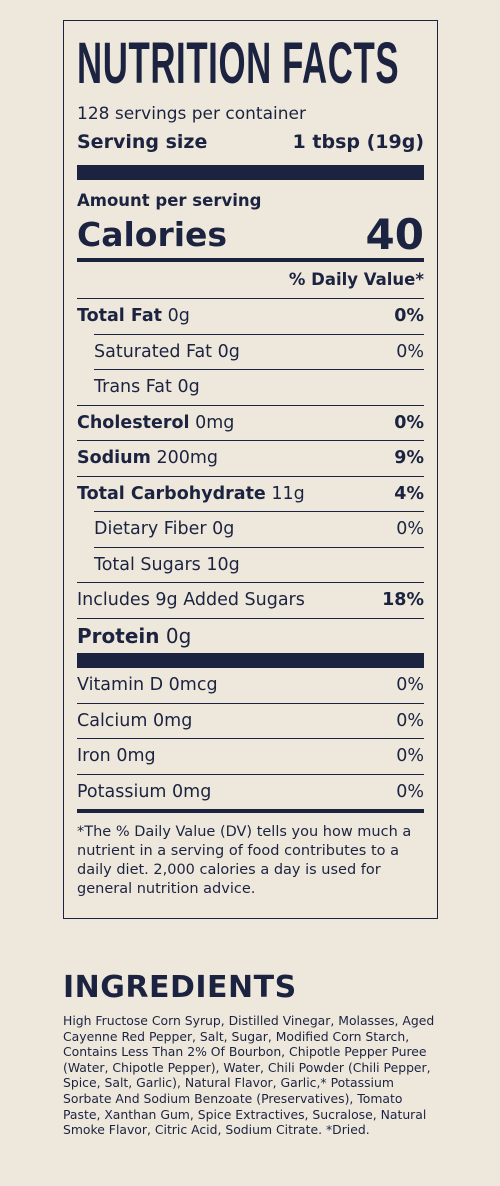 The height and width of the screenshot is (1186, 500). What do you see at coordinates (250, 64) in the screenshot?
I see `title-wrap: NUTRITION FACTS` at bounding box center [250, 64].